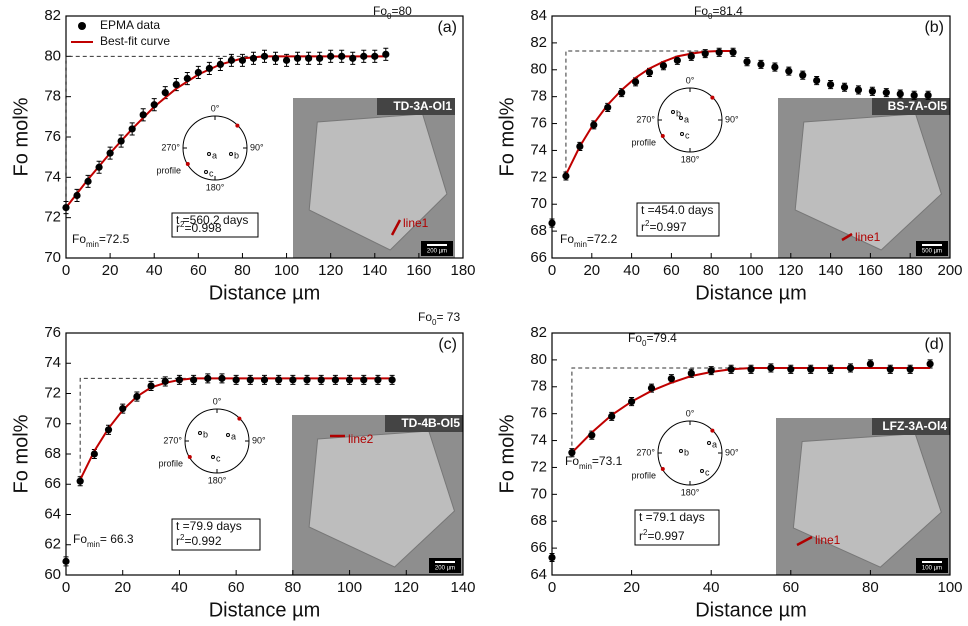 This screenshot has width=968, height=626. What do you see at coordinates (868, 182) in the screenshot?
I see `crystal` at bounding box center [868, 182].